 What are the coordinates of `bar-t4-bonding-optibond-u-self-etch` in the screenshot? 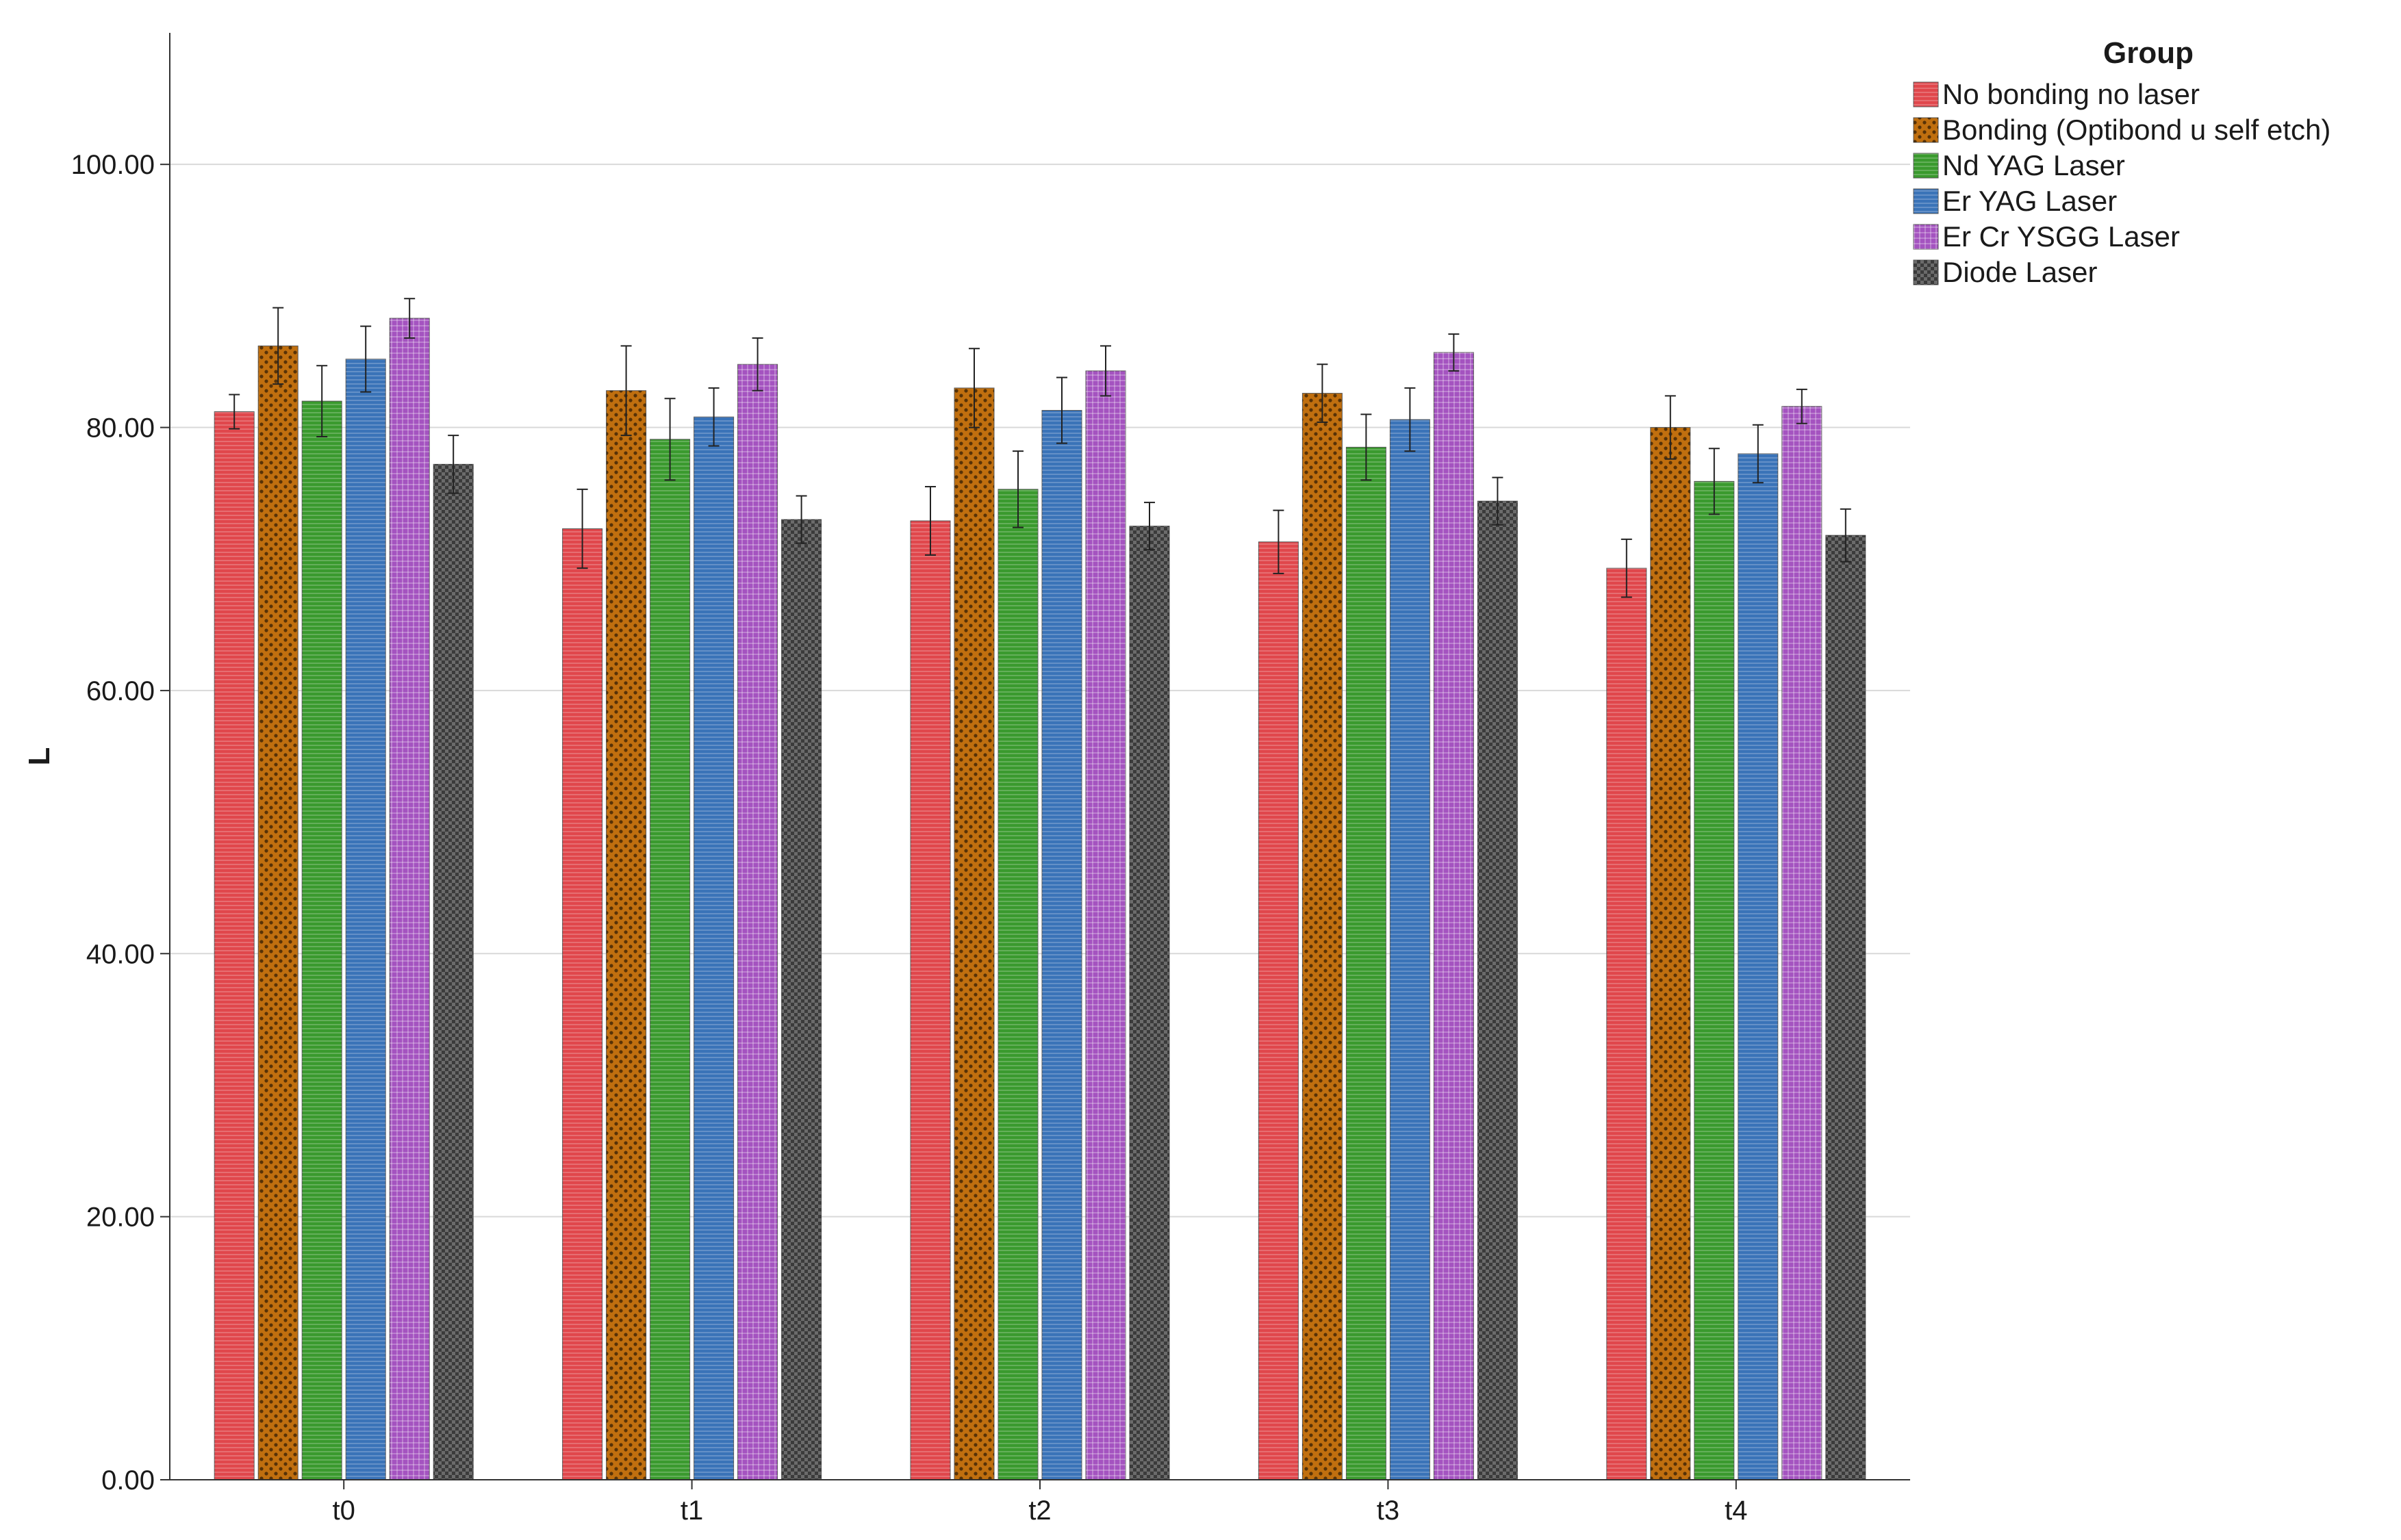 It's located at (1670, 937).